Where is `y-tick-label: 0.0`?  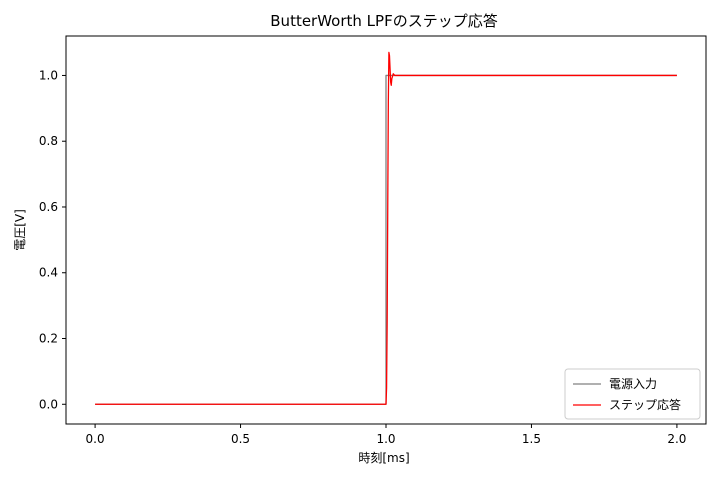
y-tick-label: 0.0 is located at coordinates (48, 404).